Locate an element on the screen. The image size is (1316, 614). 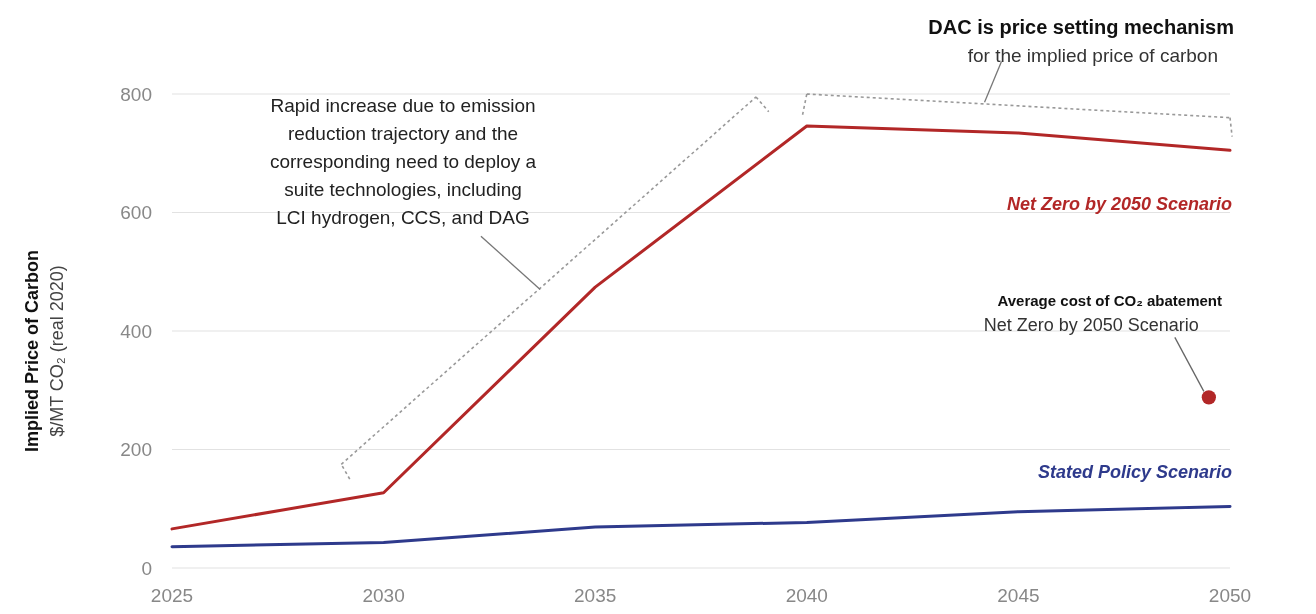
annotation: Average cost of CO₂ abatement is located at coordinates (1109, 300).